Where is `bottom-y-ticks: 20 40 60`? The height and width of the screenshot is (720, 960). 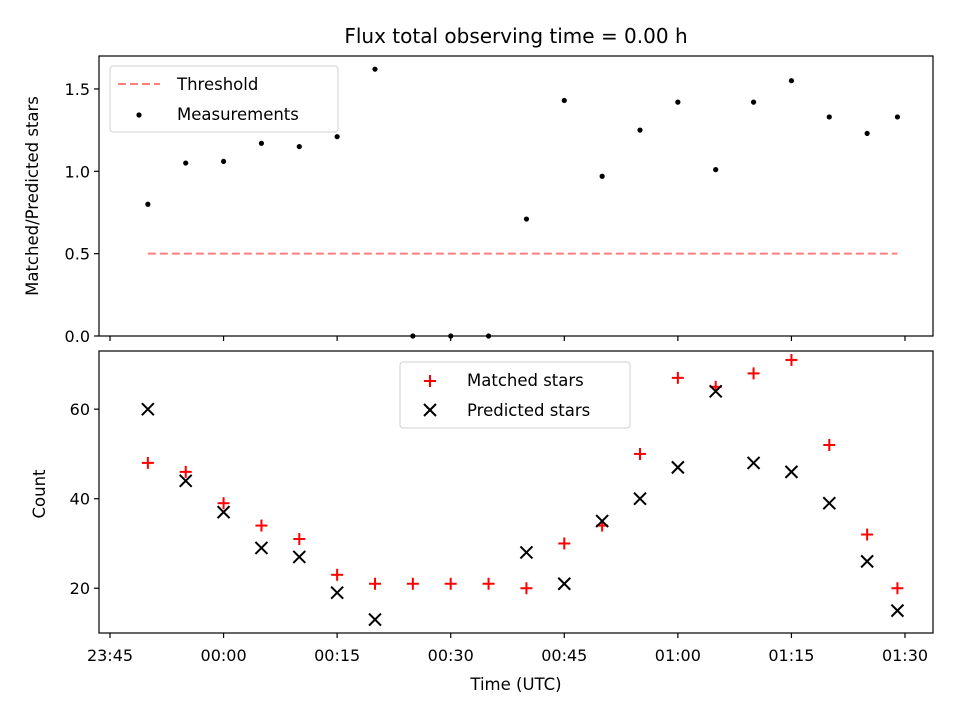
bottom-y-ticks: 20 40 60 is located at coordinates (84, 499).